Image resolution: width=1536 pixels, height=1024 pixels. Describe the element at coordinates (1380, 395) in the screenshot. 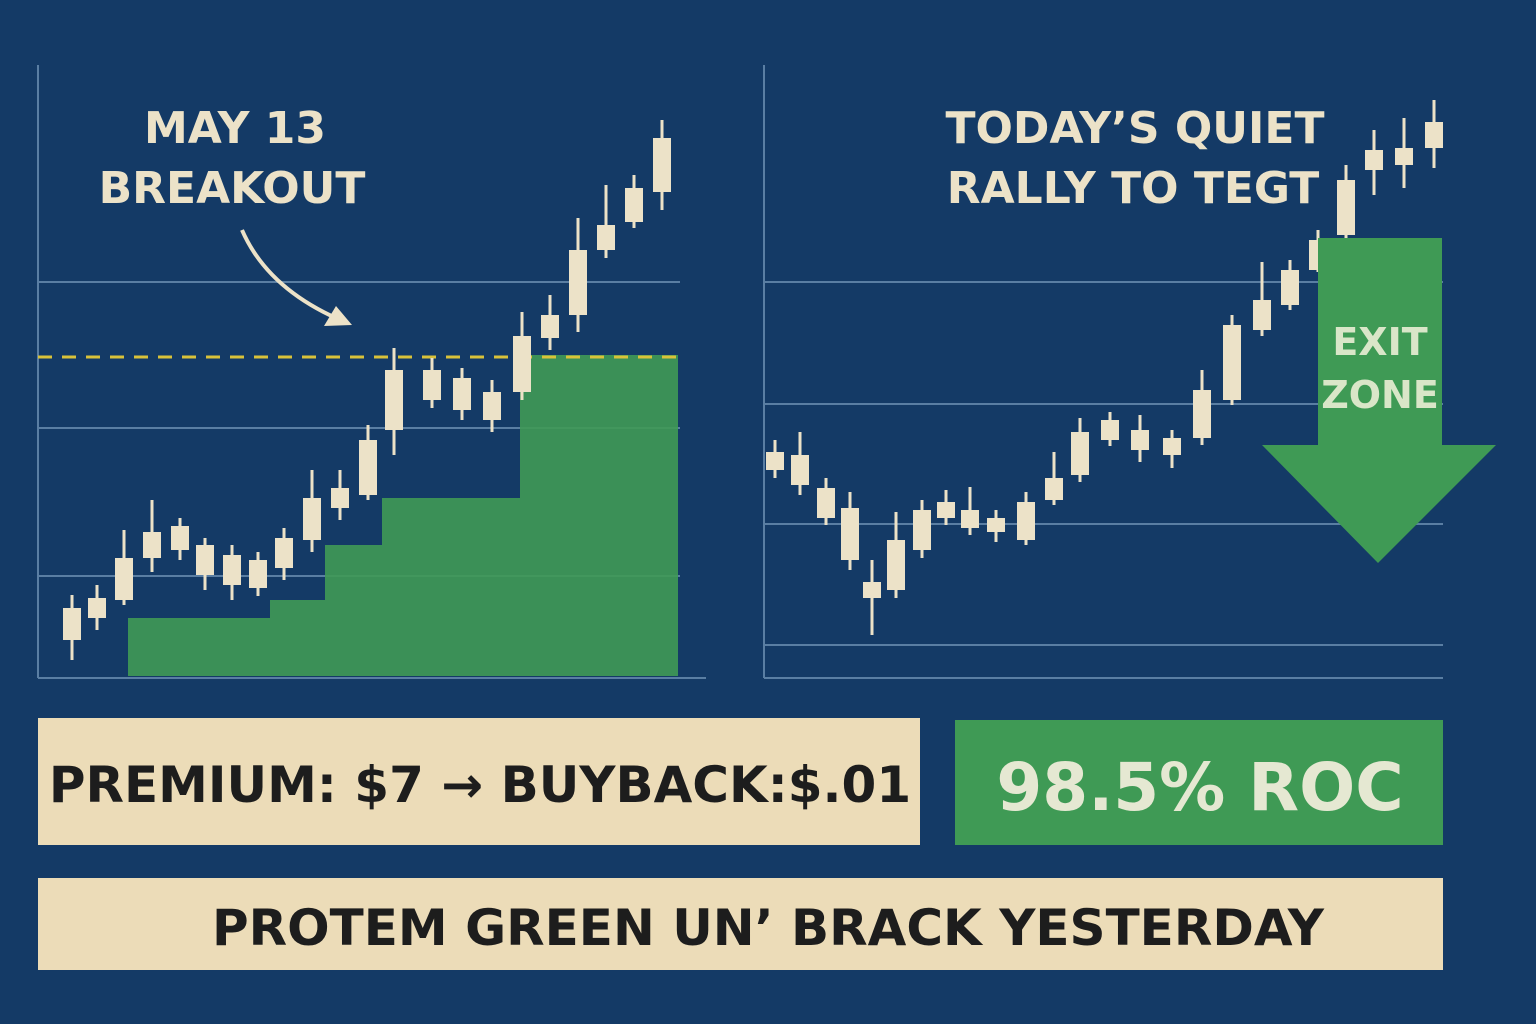

I see `exit-label: ZONE` at that location.